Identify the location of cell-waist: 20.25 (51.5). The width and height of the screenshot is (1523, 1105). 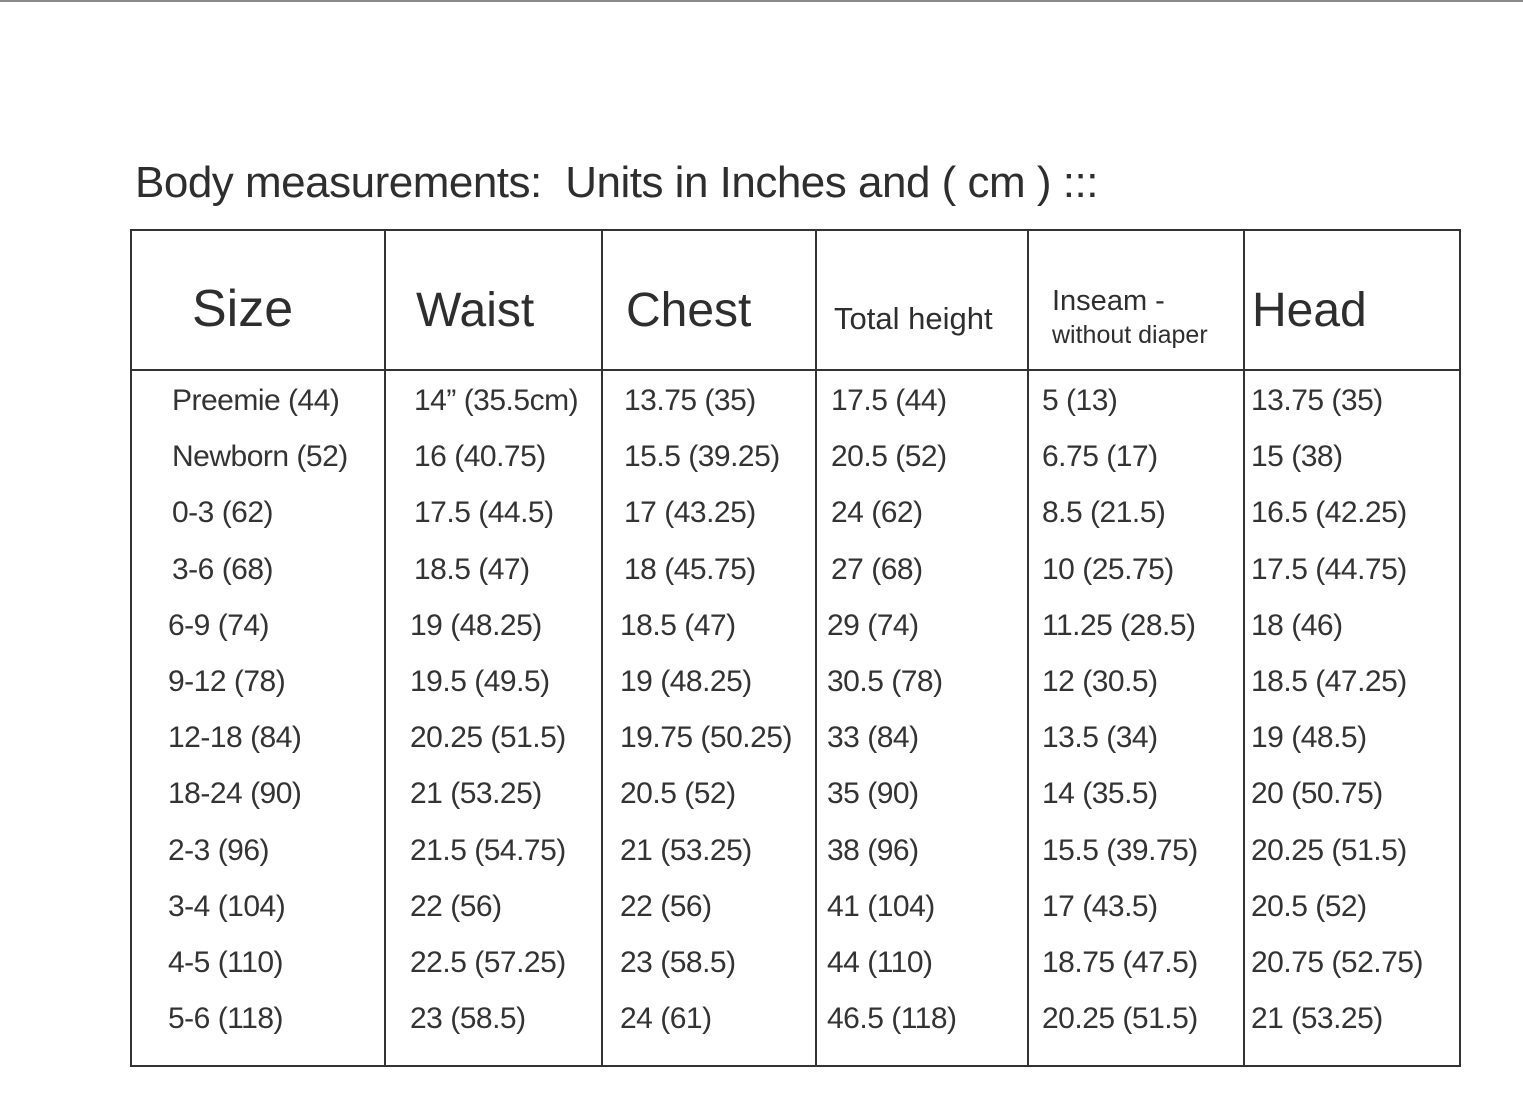
(488, 738).